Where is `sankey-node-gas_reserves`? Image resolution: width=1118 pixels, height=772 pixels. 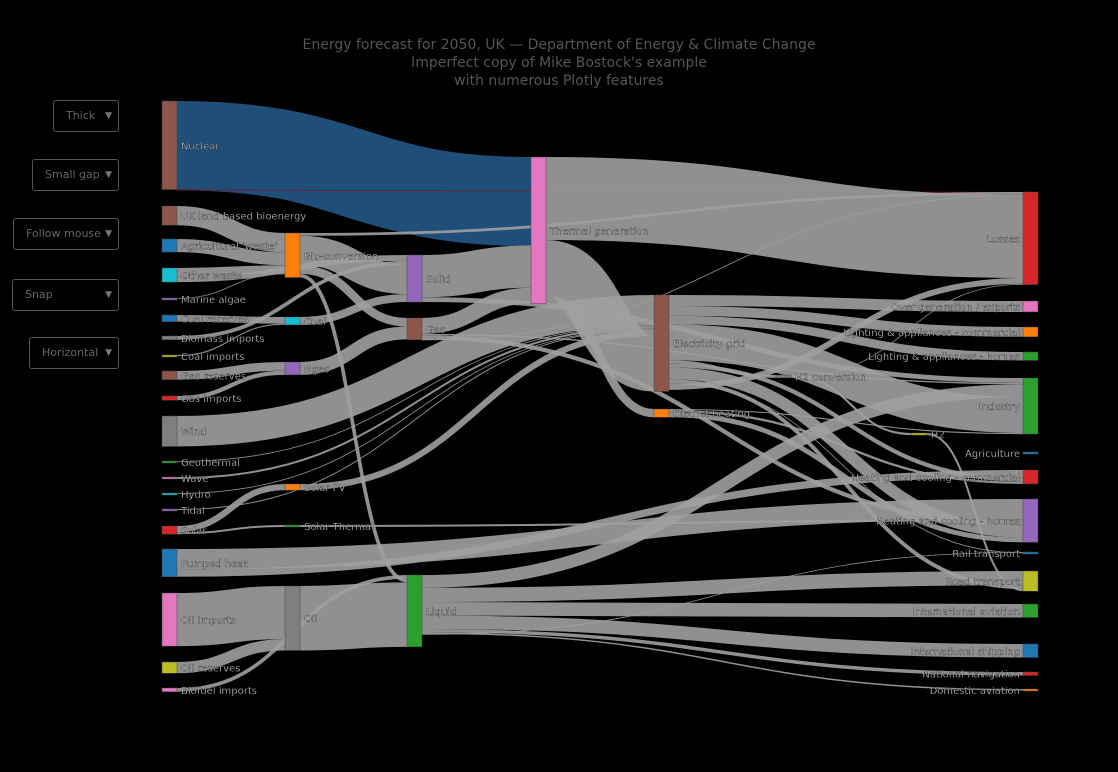
sankey-node-gas_reserves is located at coordinates (169, 375).